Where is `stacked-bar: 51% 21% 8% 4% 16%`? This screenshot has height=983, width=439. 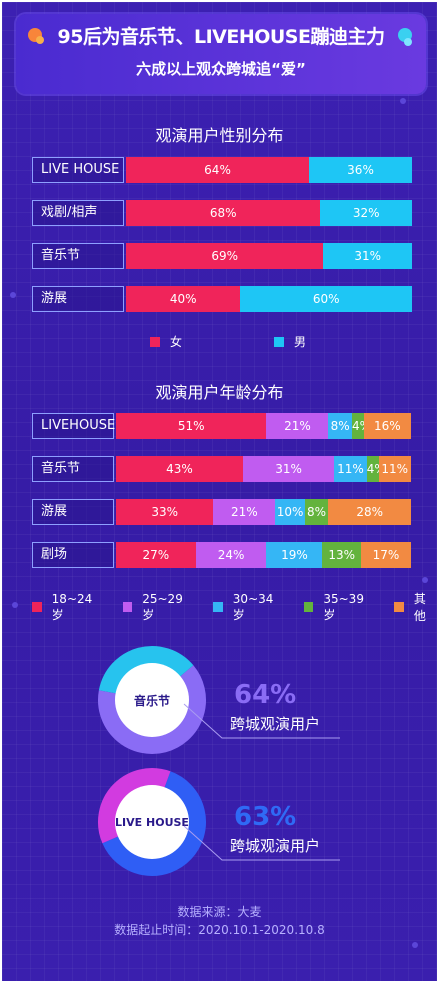 stacked-bar: 51% 21% 8% 4% 16% is located at coordinates (263, 426).